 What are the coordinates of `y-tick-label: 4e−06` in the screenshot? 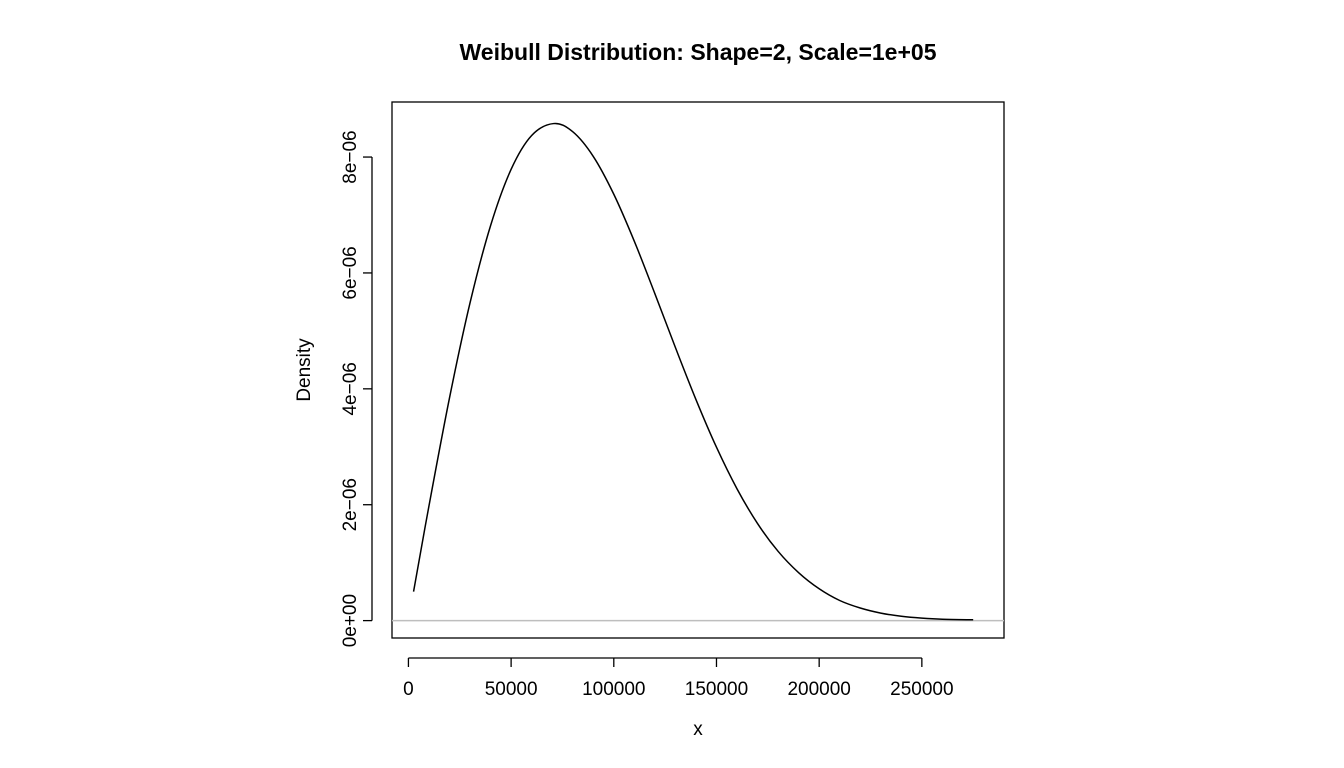 It's located at (350, 388).